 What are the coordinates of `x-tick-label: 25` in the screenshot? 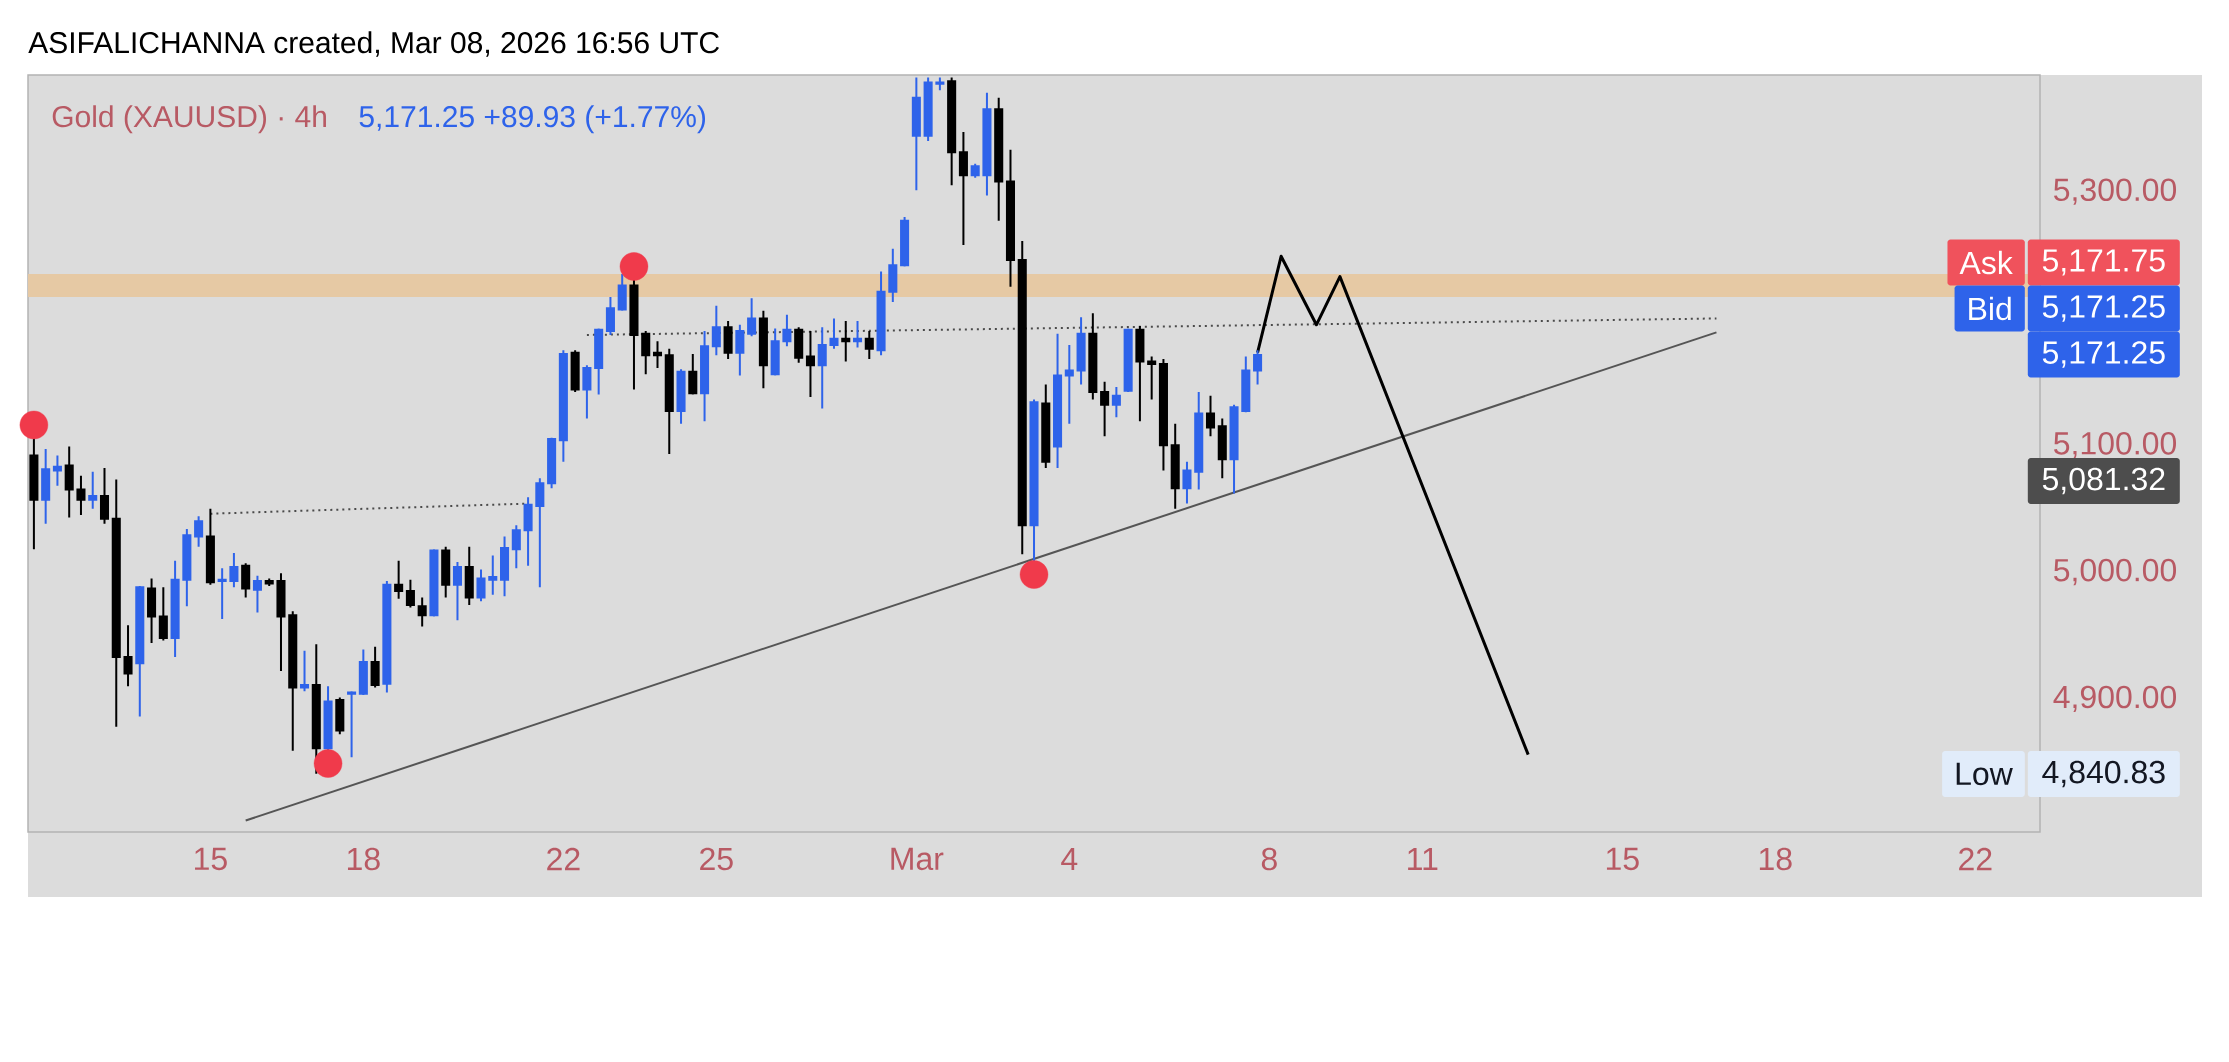 It's located at (716, 859).